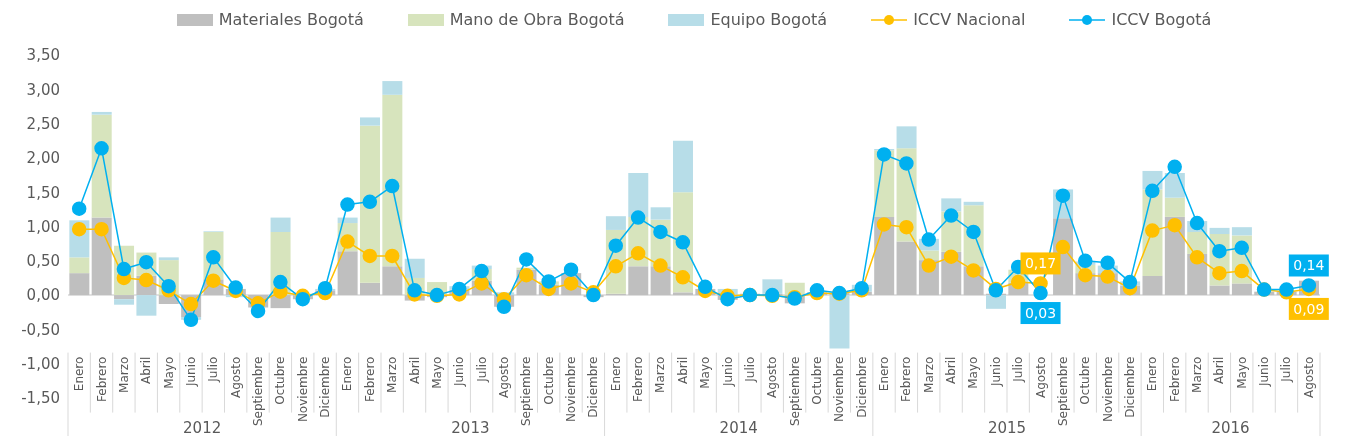  What do you see at coordinates (40, 329) in the screenshot?
I see `y-tick-label: -0,50` at bounding box center [40, 329].